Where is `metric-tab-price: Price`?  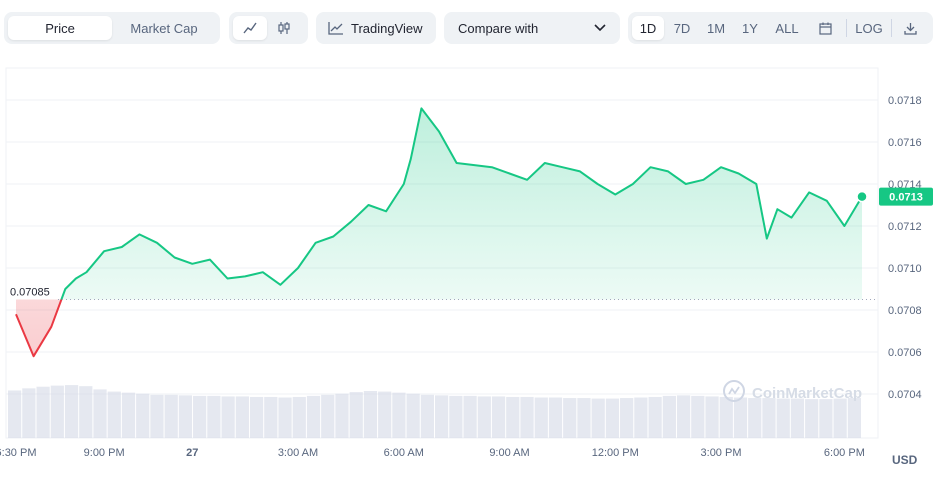 metric-tab-price: Price is located at coordinates (60, 28).